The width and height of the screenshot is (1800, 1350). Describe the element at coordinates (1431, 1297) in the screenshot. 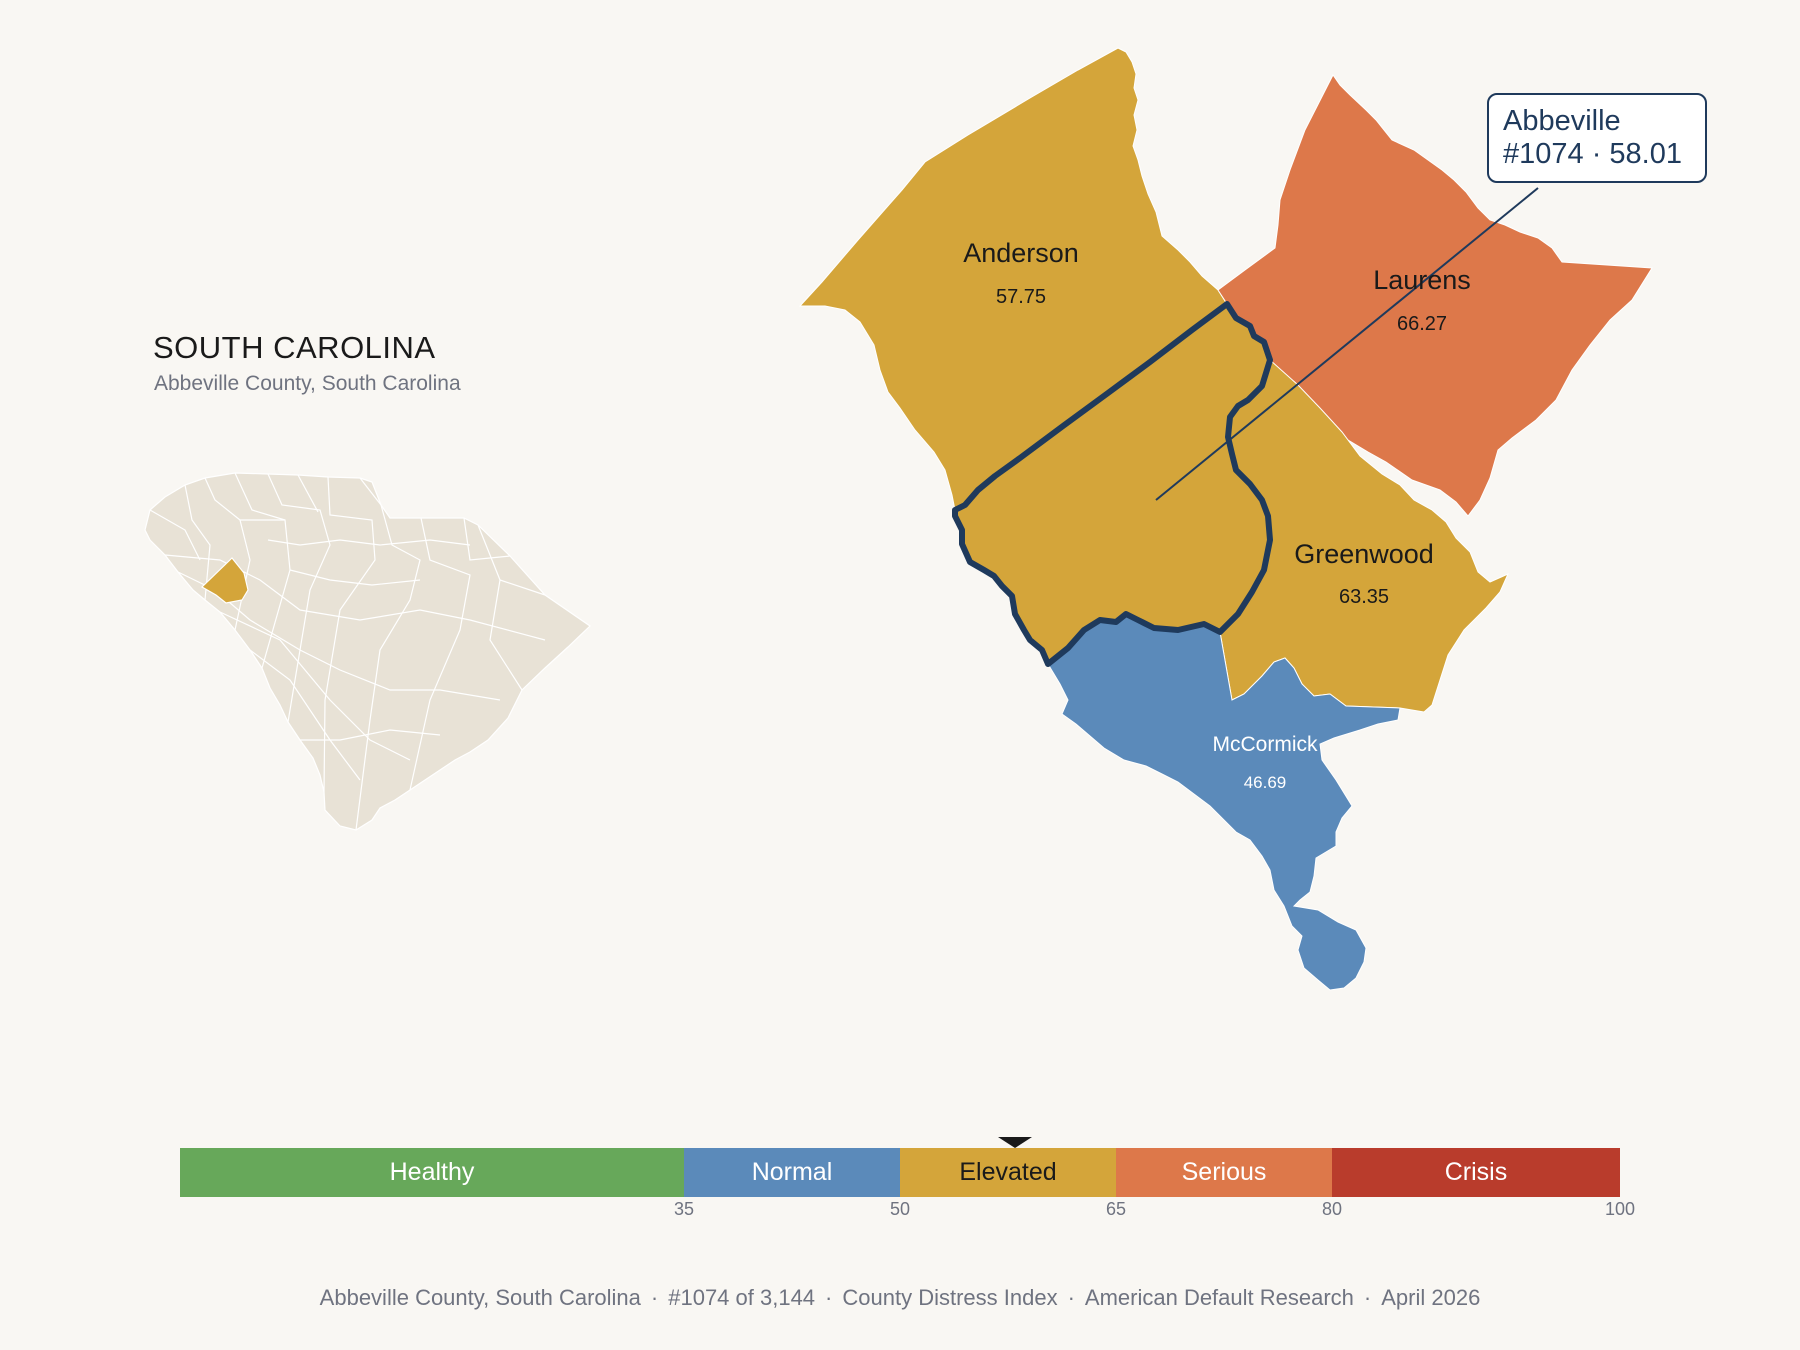

I see `footer-date: April 2026` at that location.